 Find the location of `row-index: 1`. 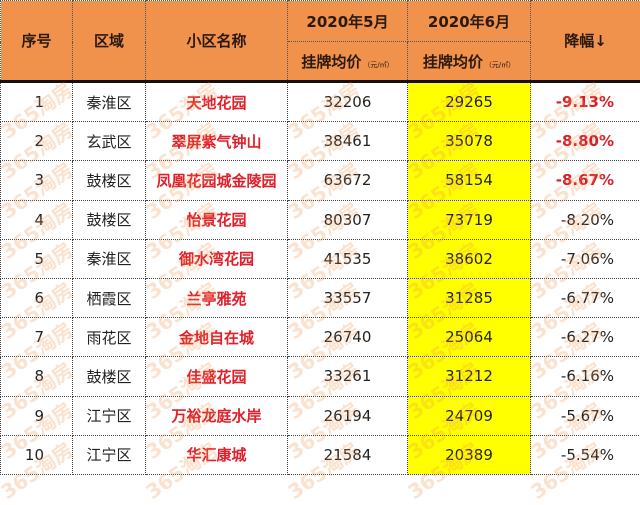

row-index: 1 is located at coordinates (37, 102).